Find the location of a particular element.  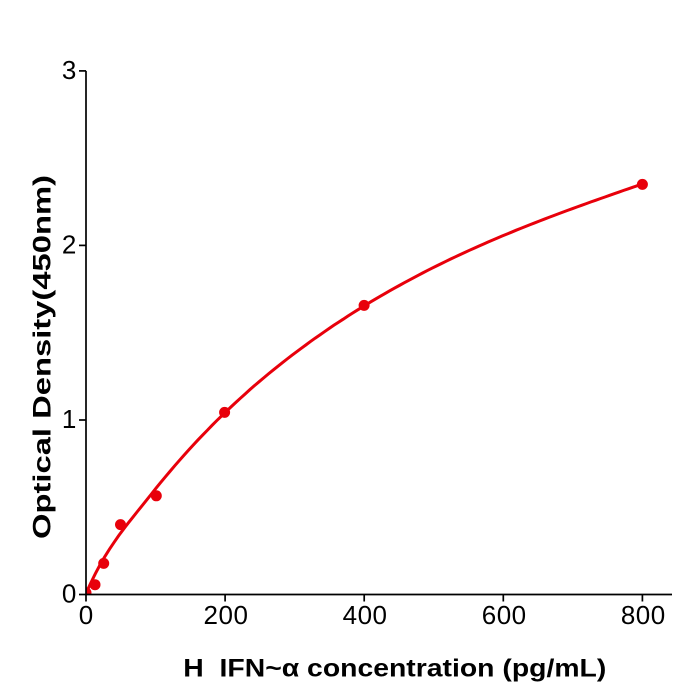

svg-text: H IFN~α concentration (pg/mL) is located at coordinates (394, 669).